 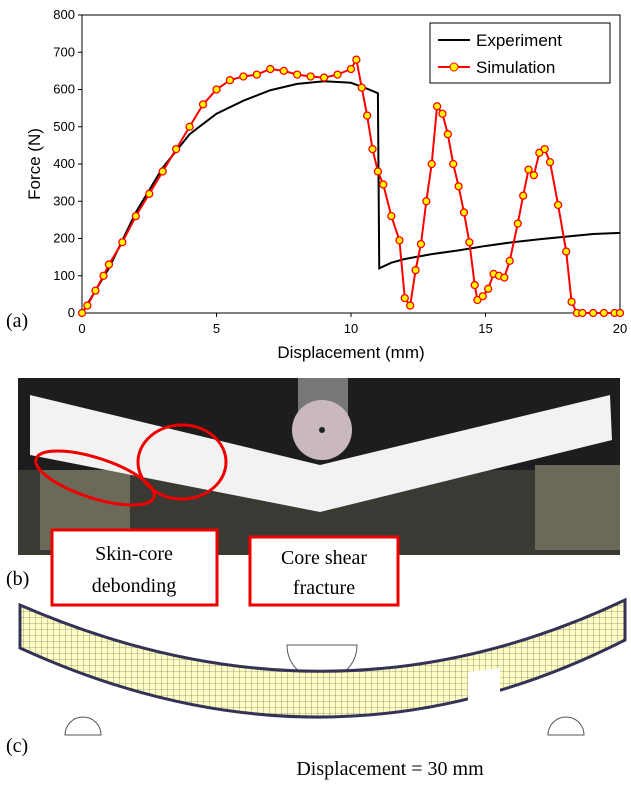 What do you see at coordinates (390, 769) in the screenshot?
I see `caption: Displacement = 30 mm` at bounding box center [390, 769].